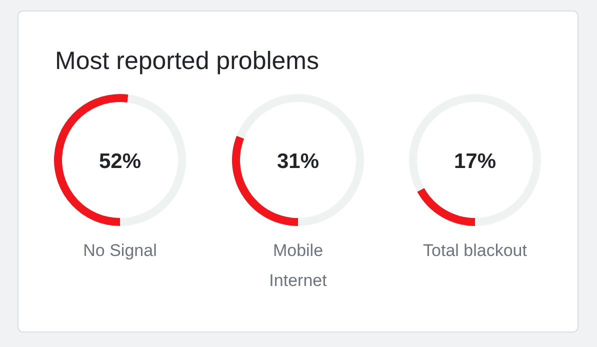  I want to click on data-label: 17%, so click(475, 161).